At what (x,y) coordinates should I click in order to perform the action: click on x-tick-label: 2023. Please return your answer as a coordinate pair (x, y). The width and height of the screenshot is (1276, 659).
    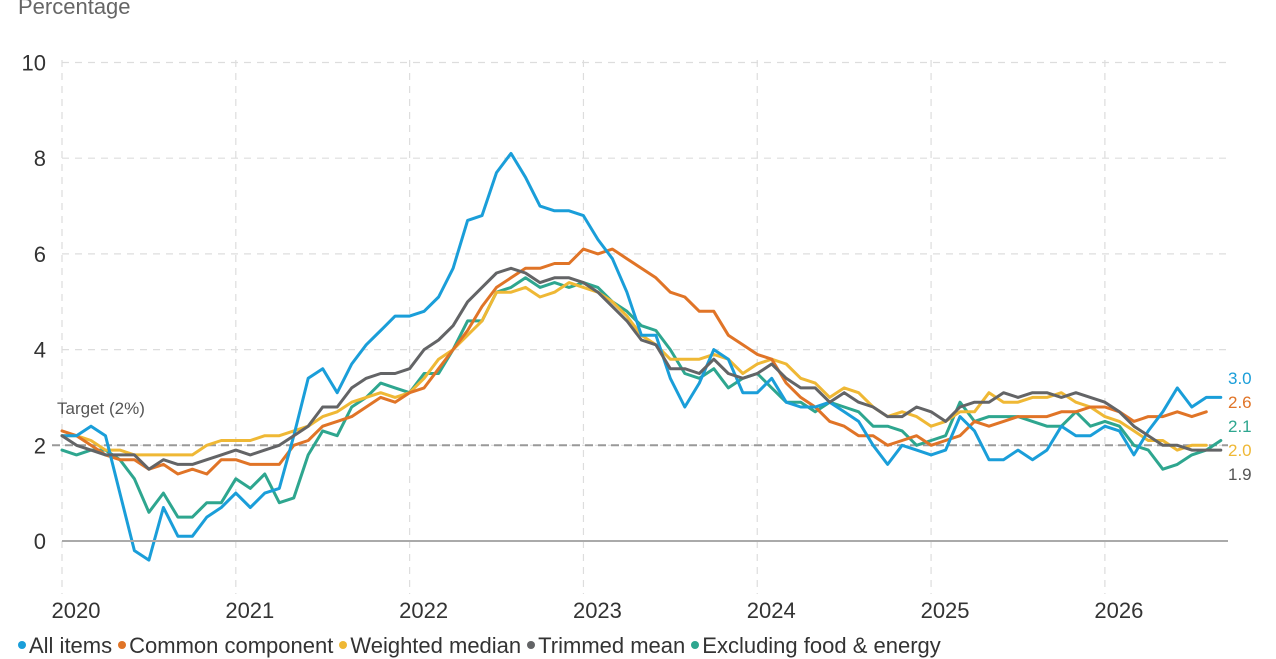
    Looking at the image, I should click on (597, 610).